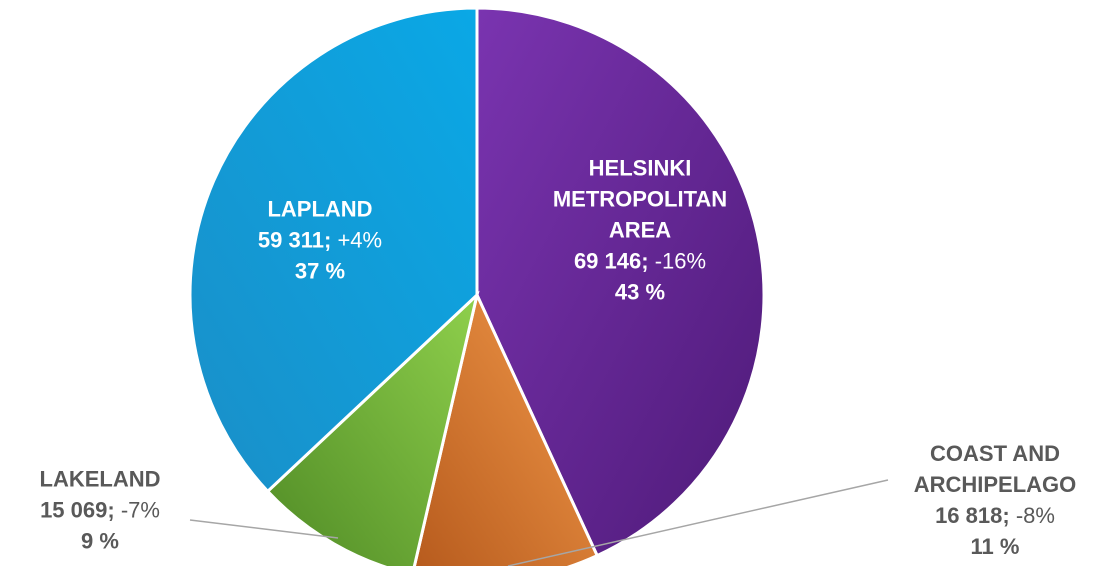 Image resolution: width=1117 pixels, height=566 pixels. Describe the element at coordinates (320, 209) in the screenshot. I see `category-label: LAPLAND` at that location.